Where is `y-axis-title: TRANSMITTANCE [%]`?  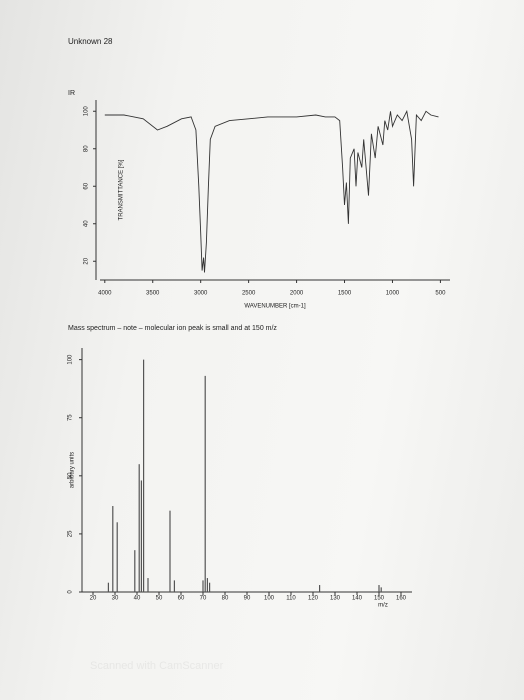 y-axis-title: TRANSMITTANCE [%] is located at coordinates (122, 189).